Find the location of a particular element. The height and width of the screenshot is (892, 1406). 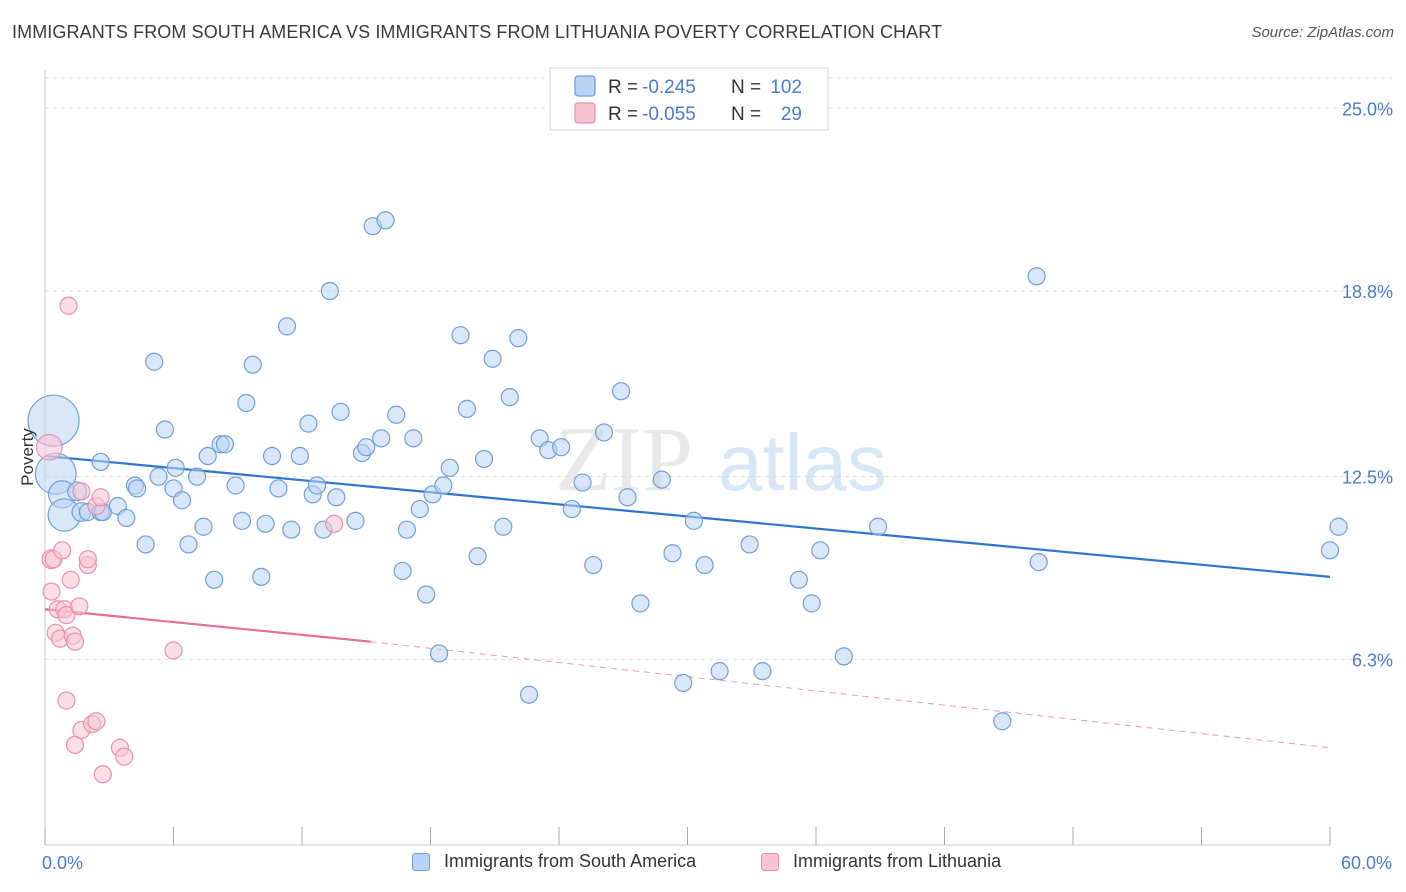

legend-label-south-america: Immigrants from South America is located at coordinates (570, 861).